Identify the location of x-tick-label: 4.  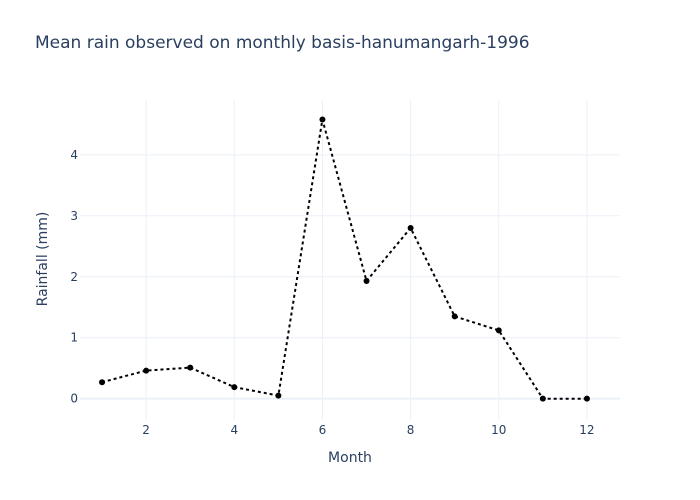
(234, 430).